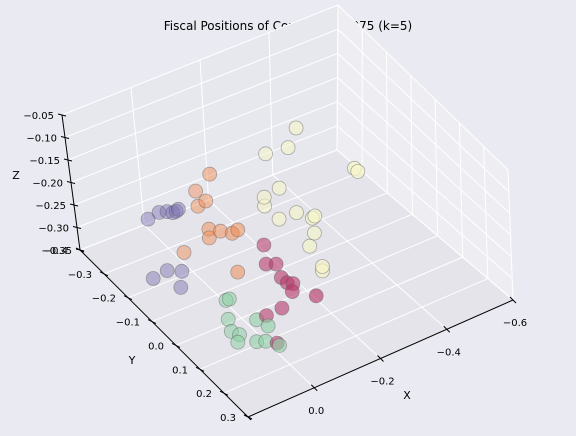 Image resolution: width=576 pixels, height=436 pixels. What do you see at coordinates (132, 360) in the screenshot?
I see `y-axis-label: Y` at bounding box center [132, 360].